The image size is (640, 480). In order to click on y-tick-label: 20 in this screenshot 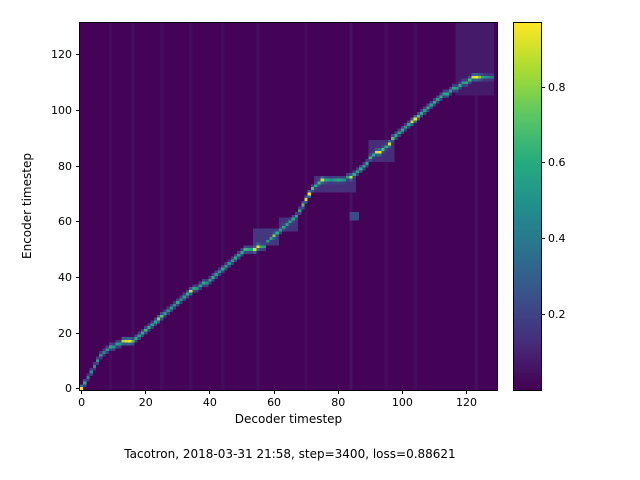, I will do `click(65, 333)`.